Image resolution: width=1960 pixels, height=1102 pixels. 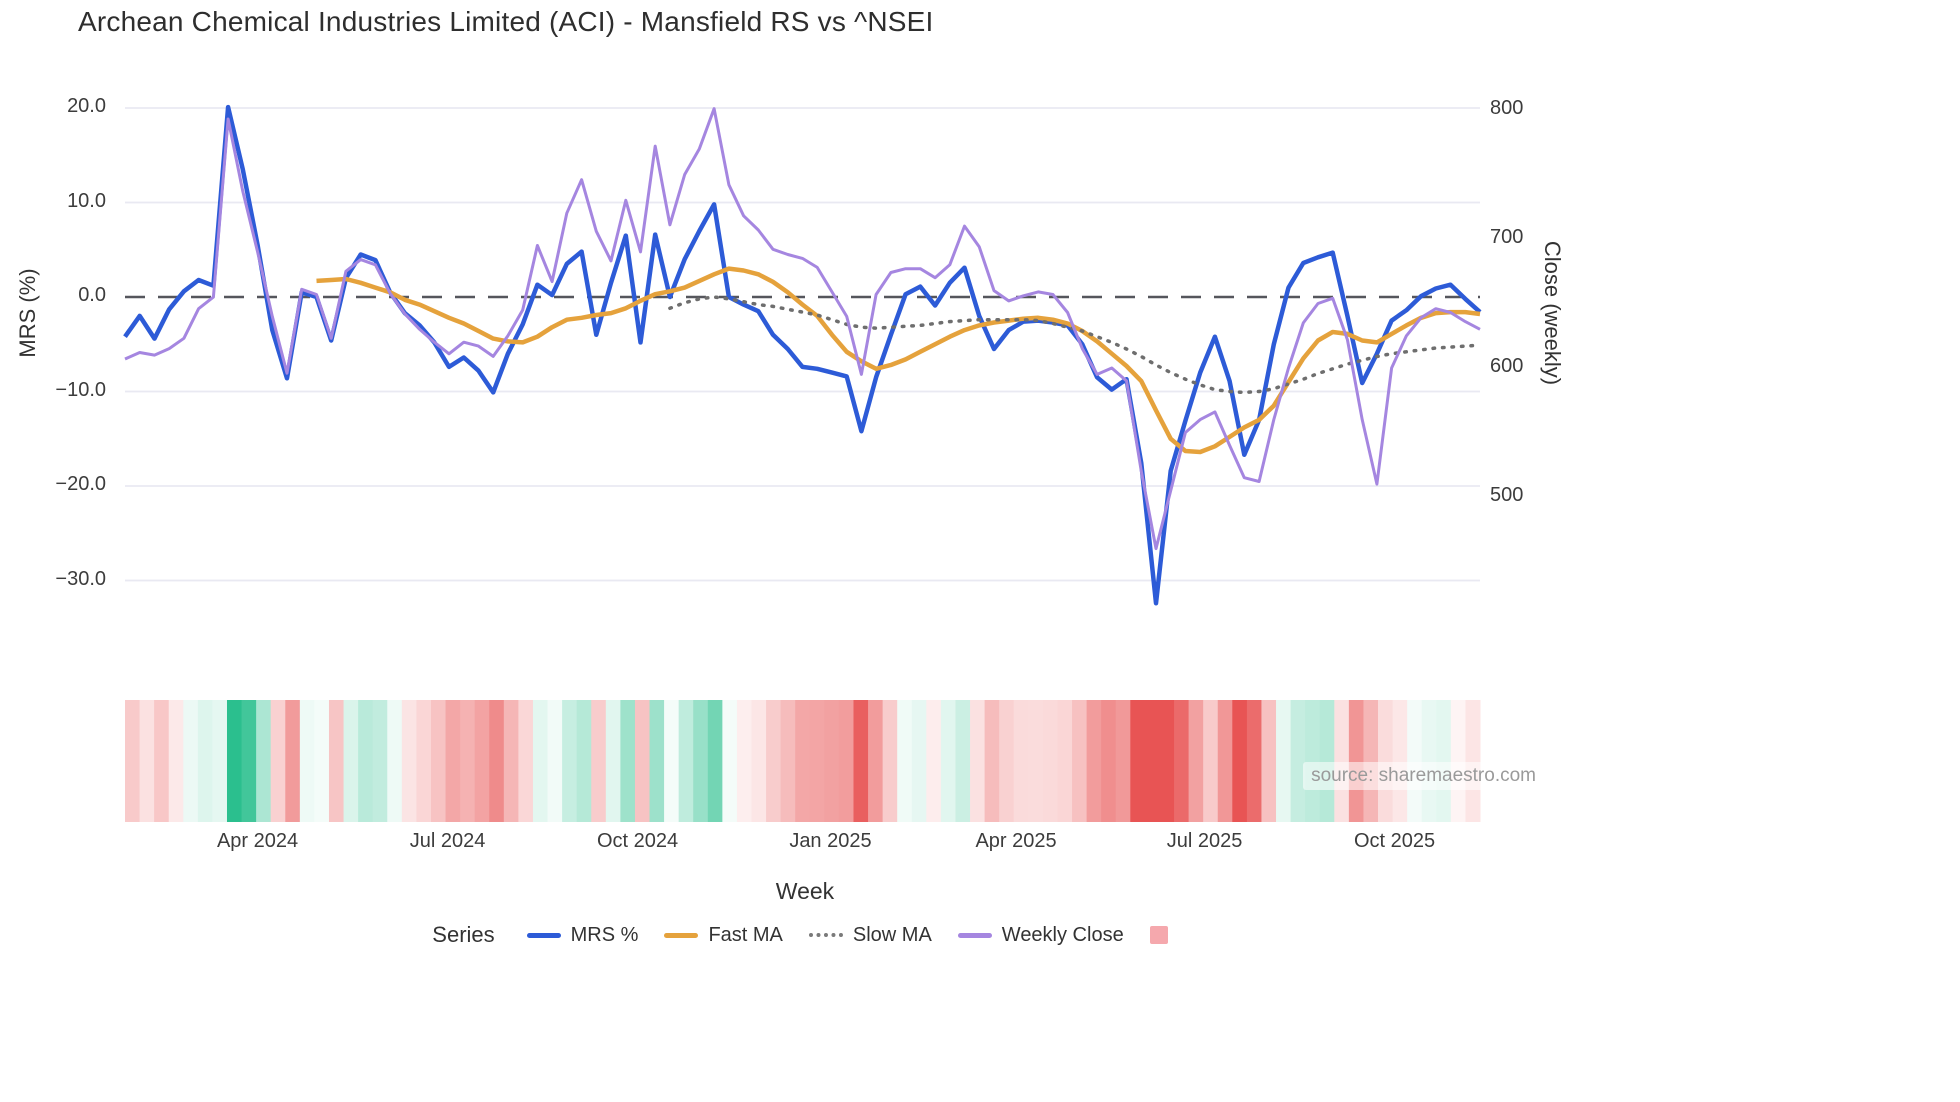 What do you see at coordinates (1075, 345) in the screenshot?
I see `series-slow-ma` at bounding box center [1075, 345].